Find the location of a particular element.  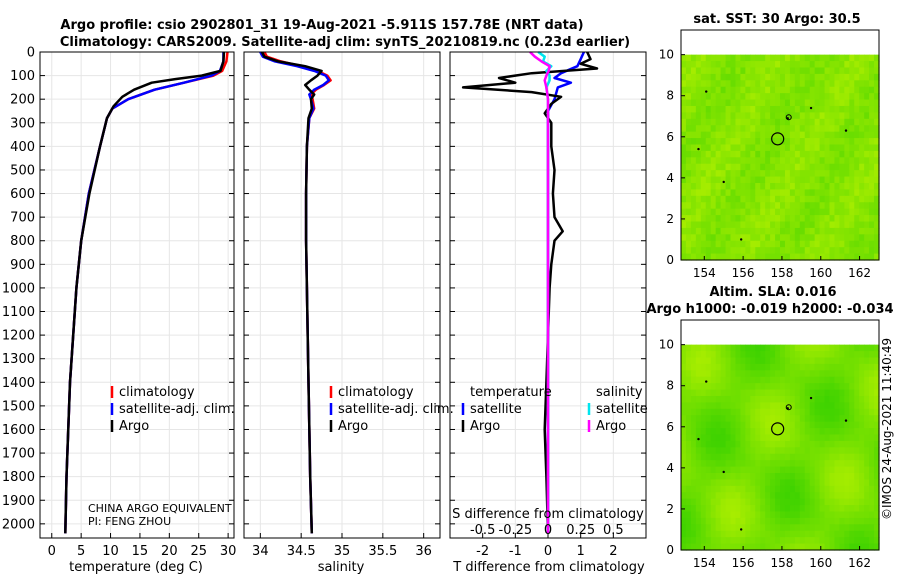

x-tick-label: 34 is located at coordinates (260, 551).